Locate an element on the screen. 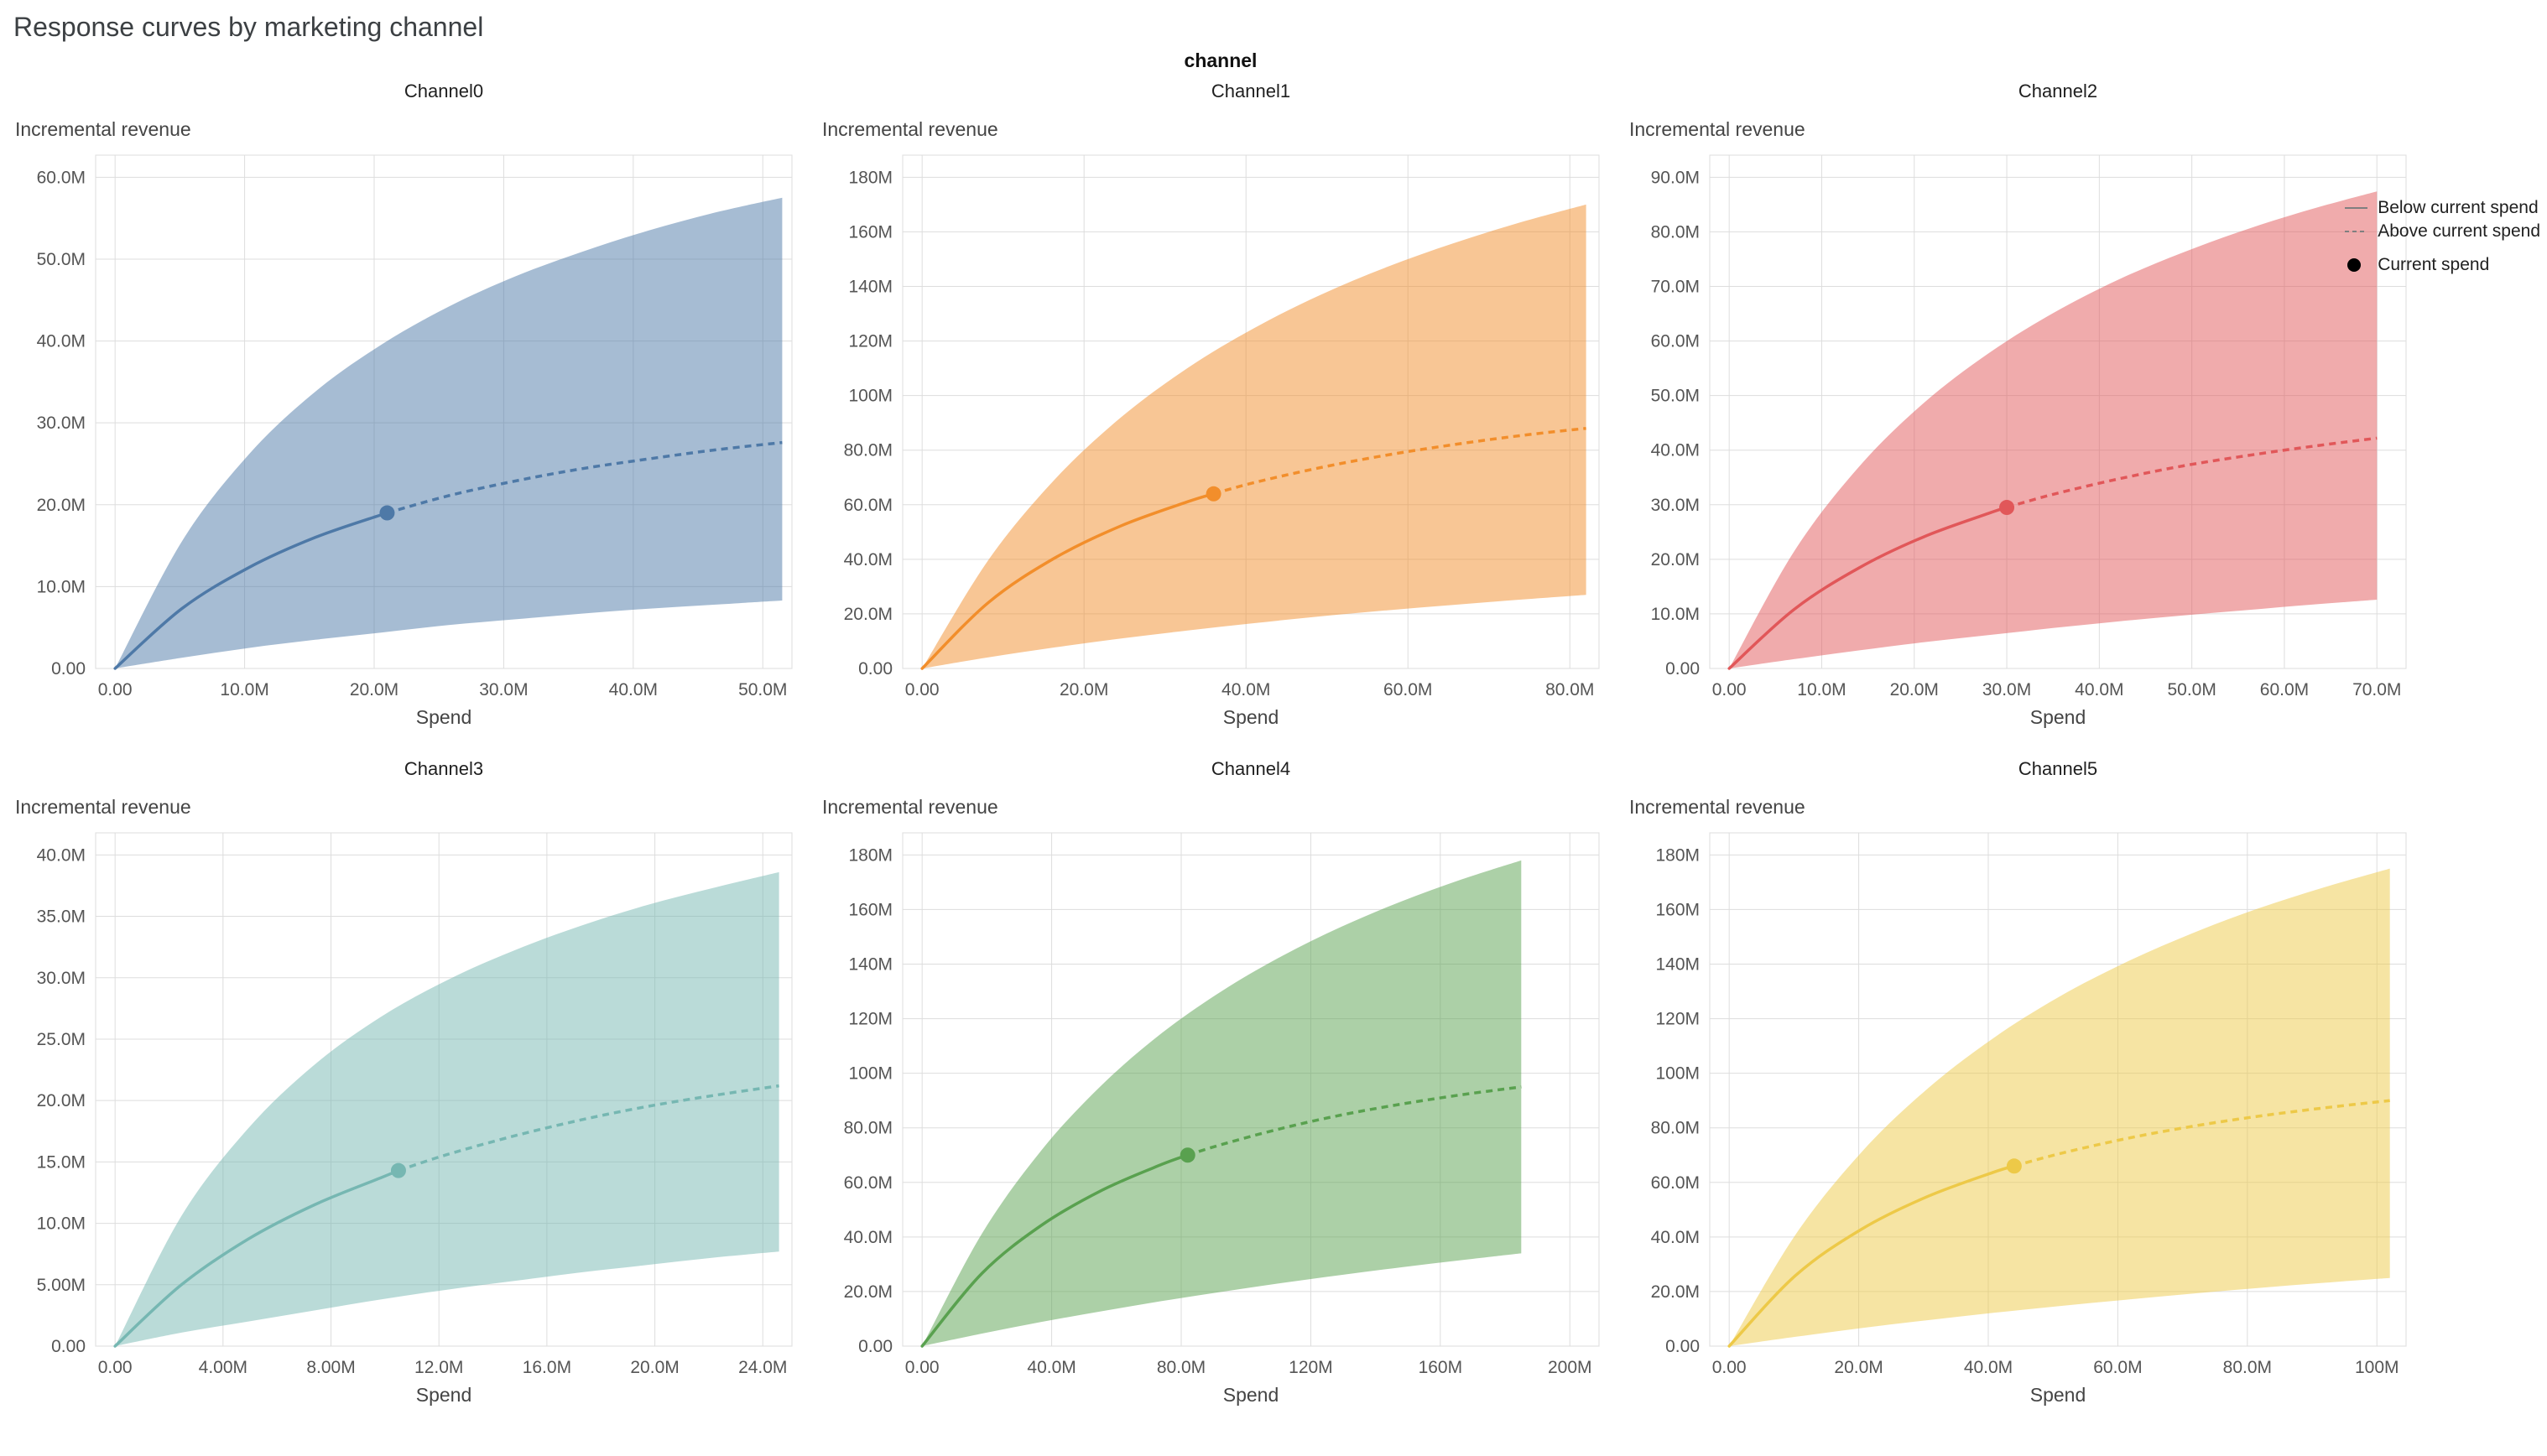  y-tick-label: 0.00 is located at coordinates (1683, 1346).